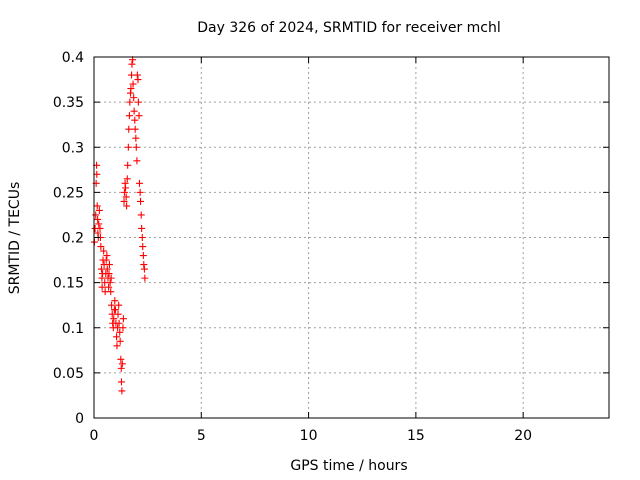 This screenshot has width=640, height=480. Describe the element at coordinates (309, 436) in the screenshot. I see `x-tick-label: 10` at that location.